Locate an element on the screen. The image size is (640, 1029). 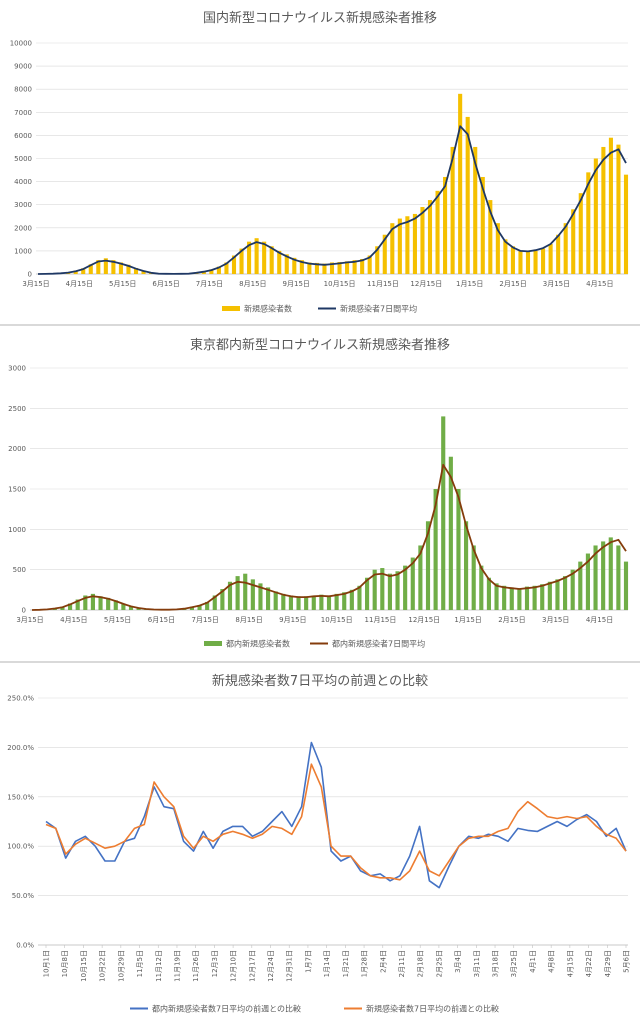
x-tick-label: 12月31日 is located at coordinates (290, 966).